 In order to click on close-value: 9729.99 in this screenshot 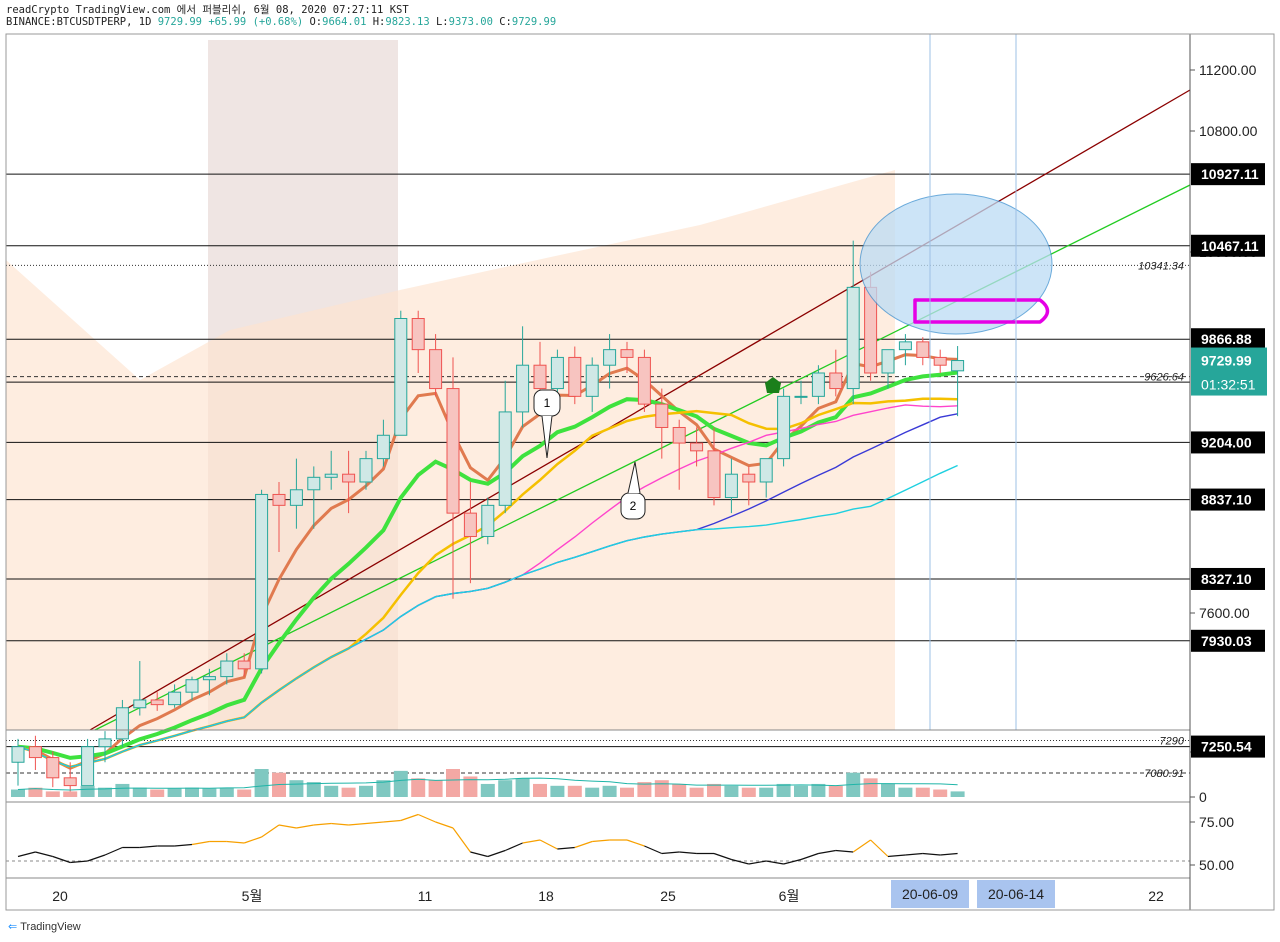, I will do `click(534, 22)`.